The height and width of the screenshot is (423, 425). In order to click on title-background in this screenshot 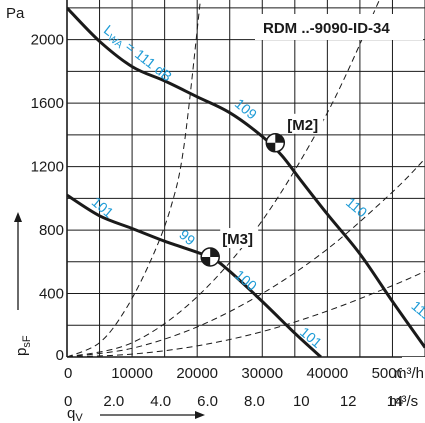, I will do `click(339, 27)`.